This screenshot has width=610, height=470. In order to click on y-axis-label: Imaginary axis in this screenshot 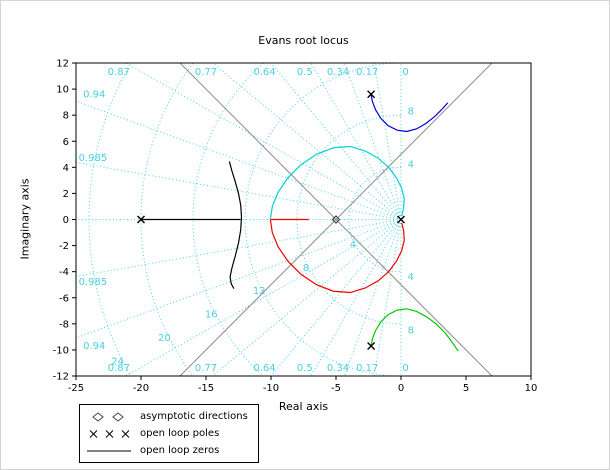, I will do `click(25, 219)`.